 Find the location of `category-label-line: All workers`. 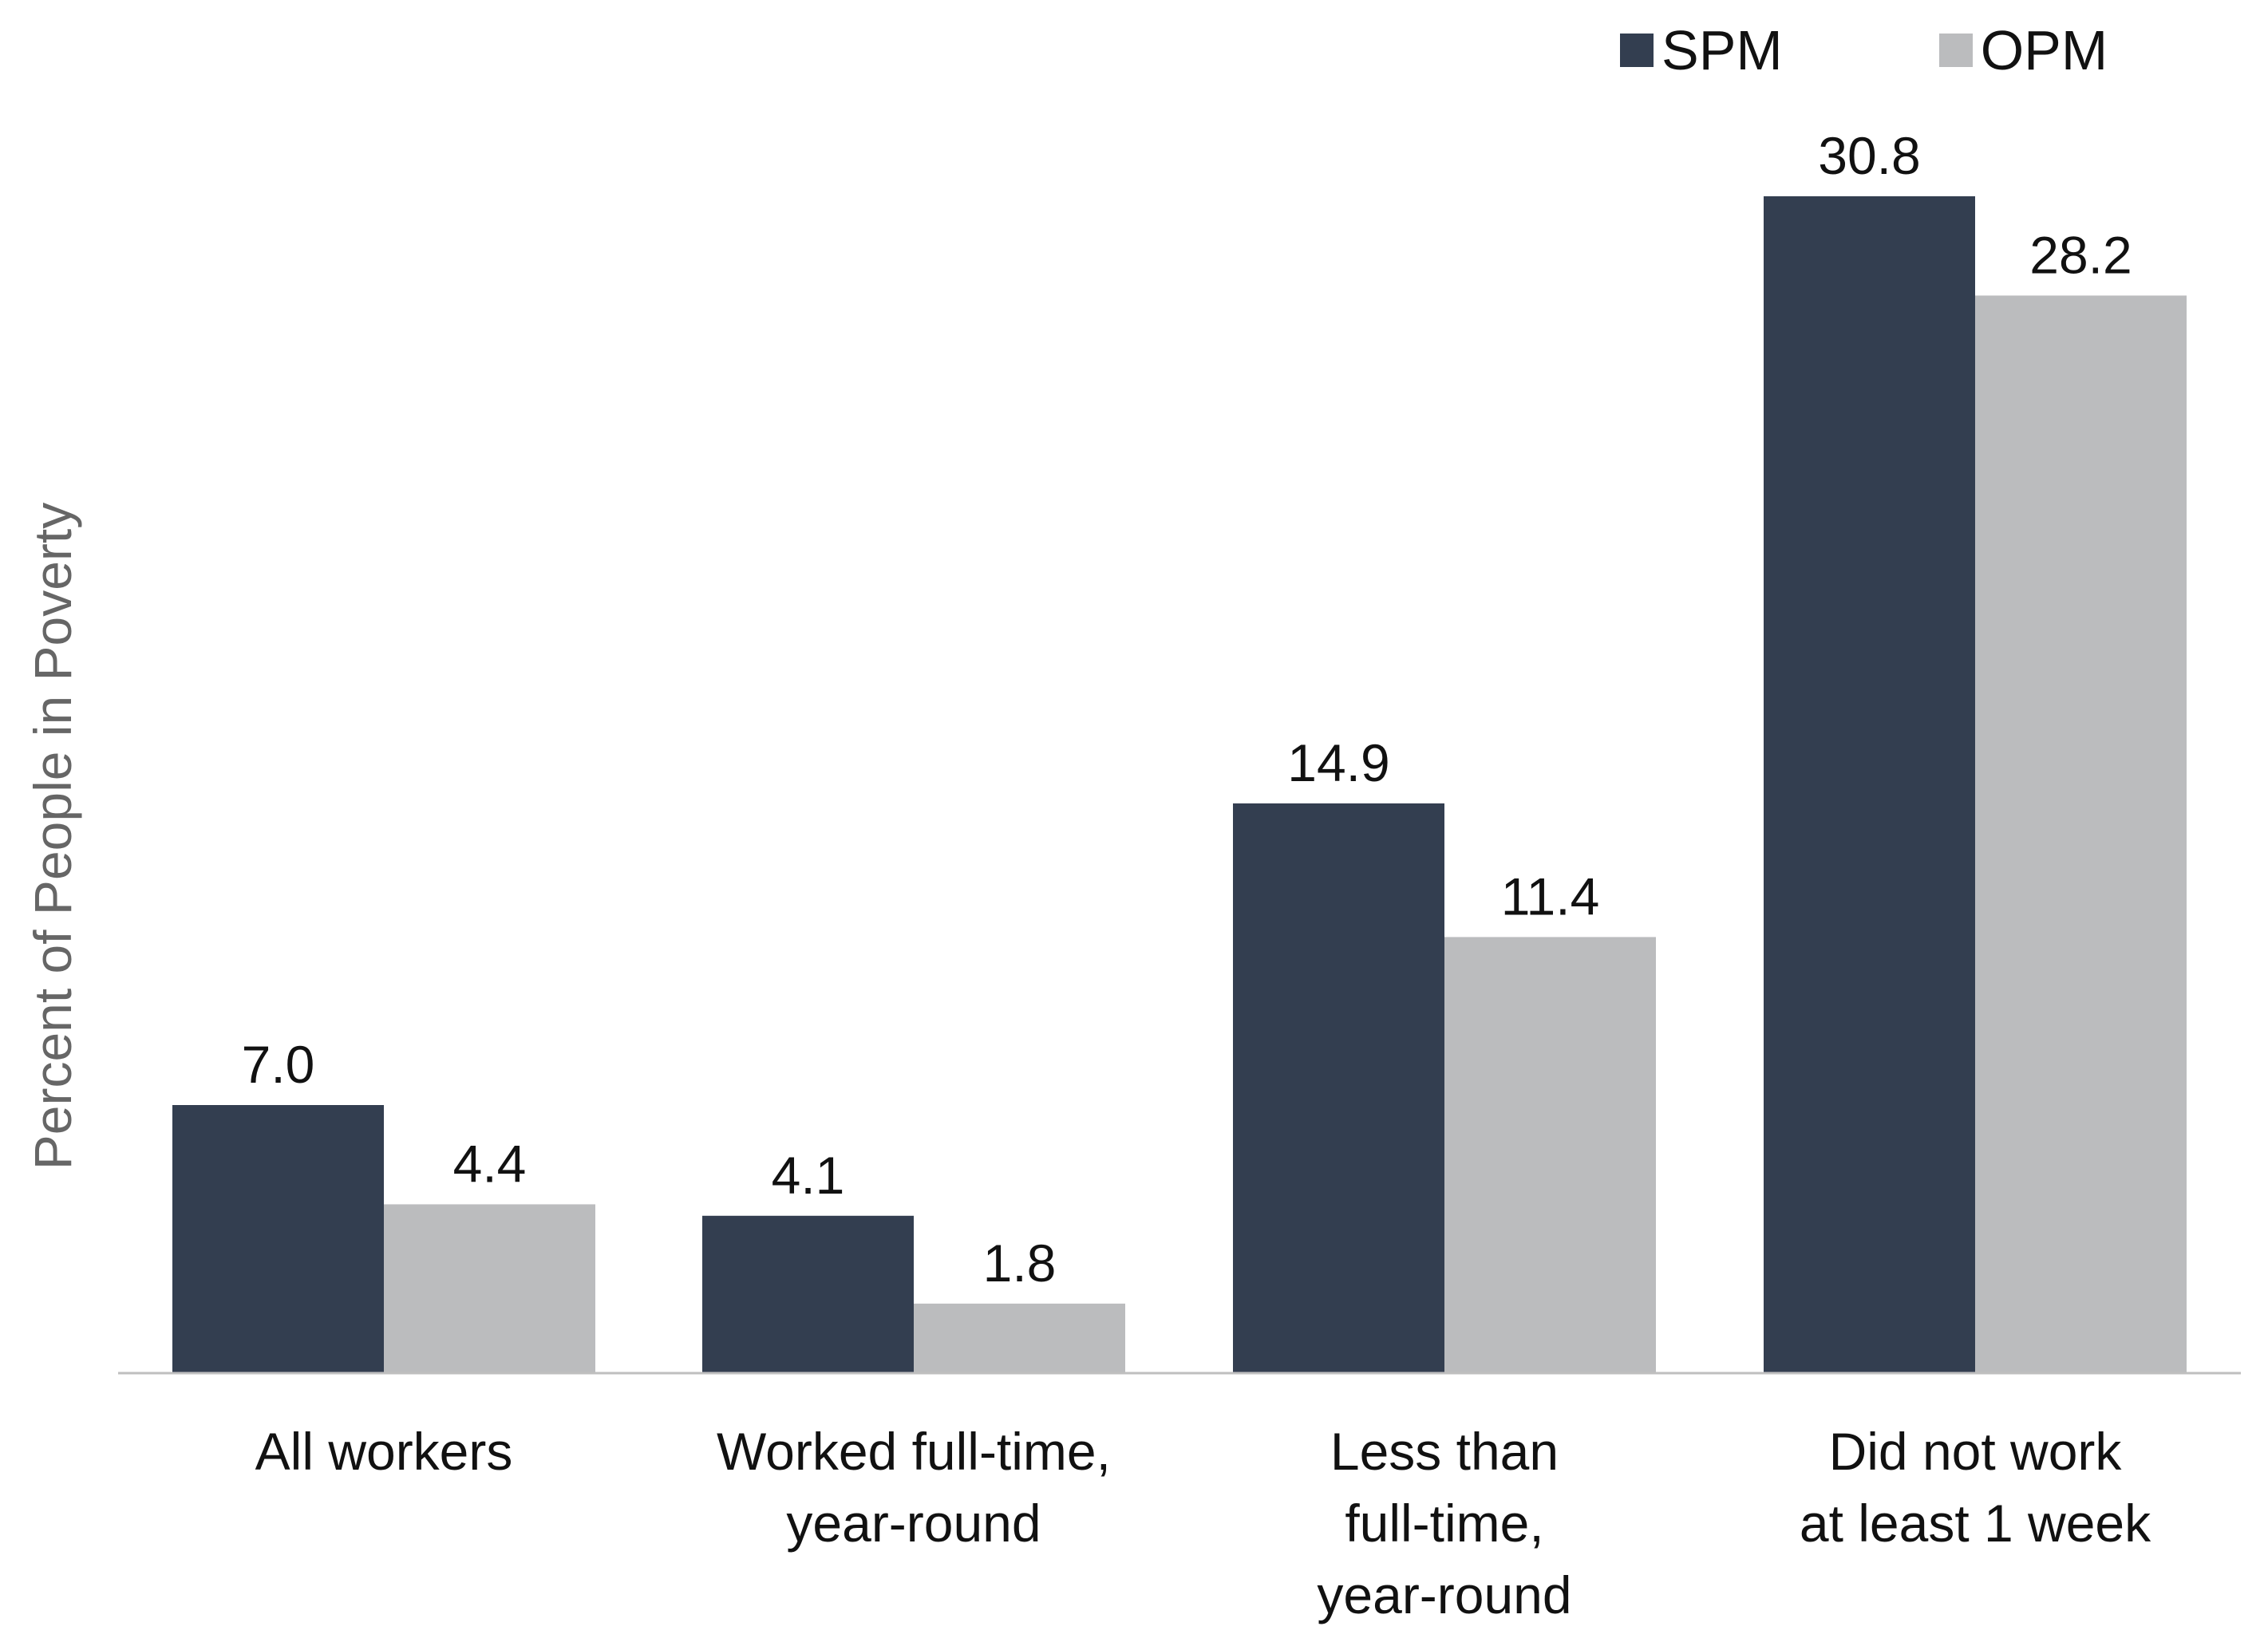

category-label-line: All workers is located at coordinates (384, 1451).